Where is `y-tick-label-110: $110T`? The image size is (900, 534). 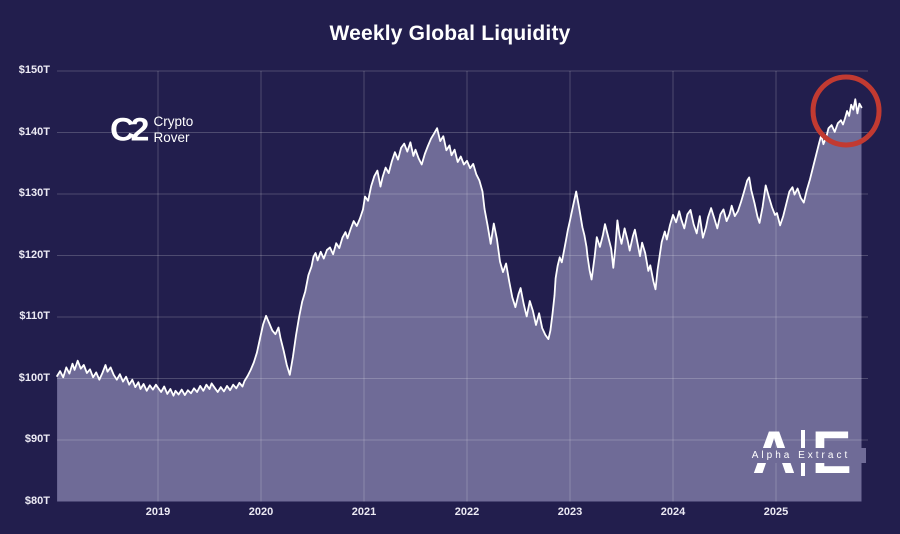 y-tick-label-110: $110T is located at coordinates (34, 316).